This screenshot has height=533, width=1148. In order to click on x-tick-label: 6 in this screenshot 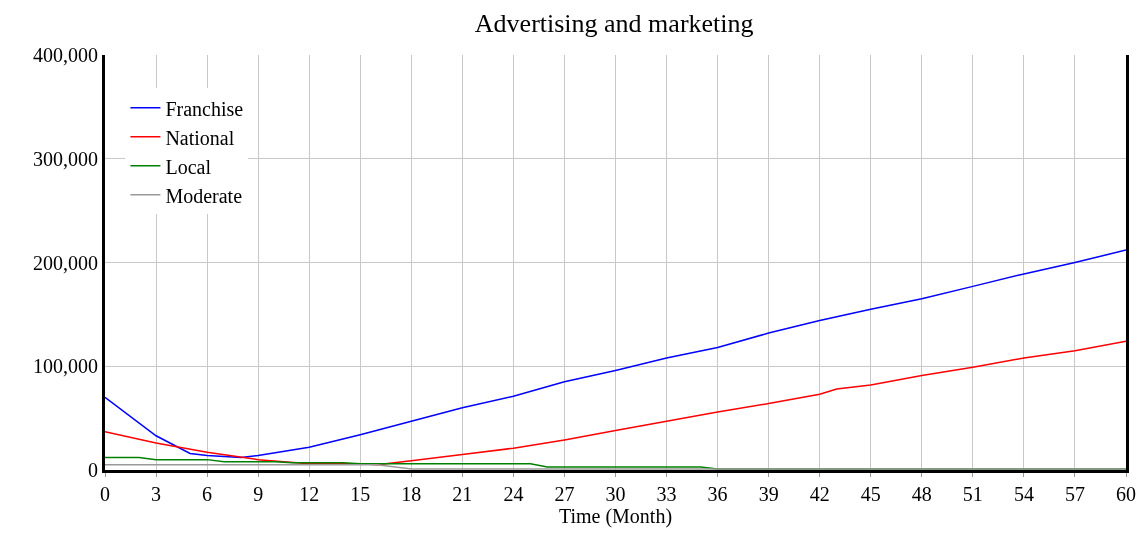, I will do `click(207, 494)`.